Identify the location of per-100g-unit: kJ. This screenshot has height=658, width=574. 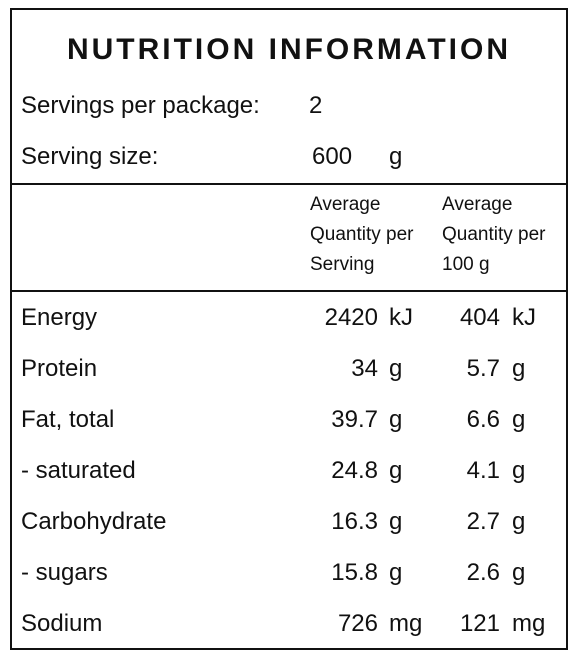
(524, 317).